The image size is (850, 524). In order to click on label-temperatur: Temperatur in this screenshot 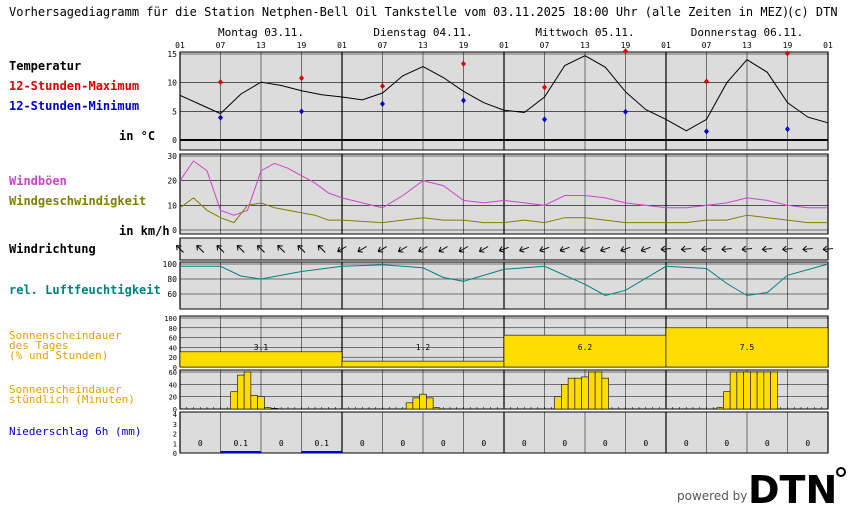, I will do `click(45, 66)`.